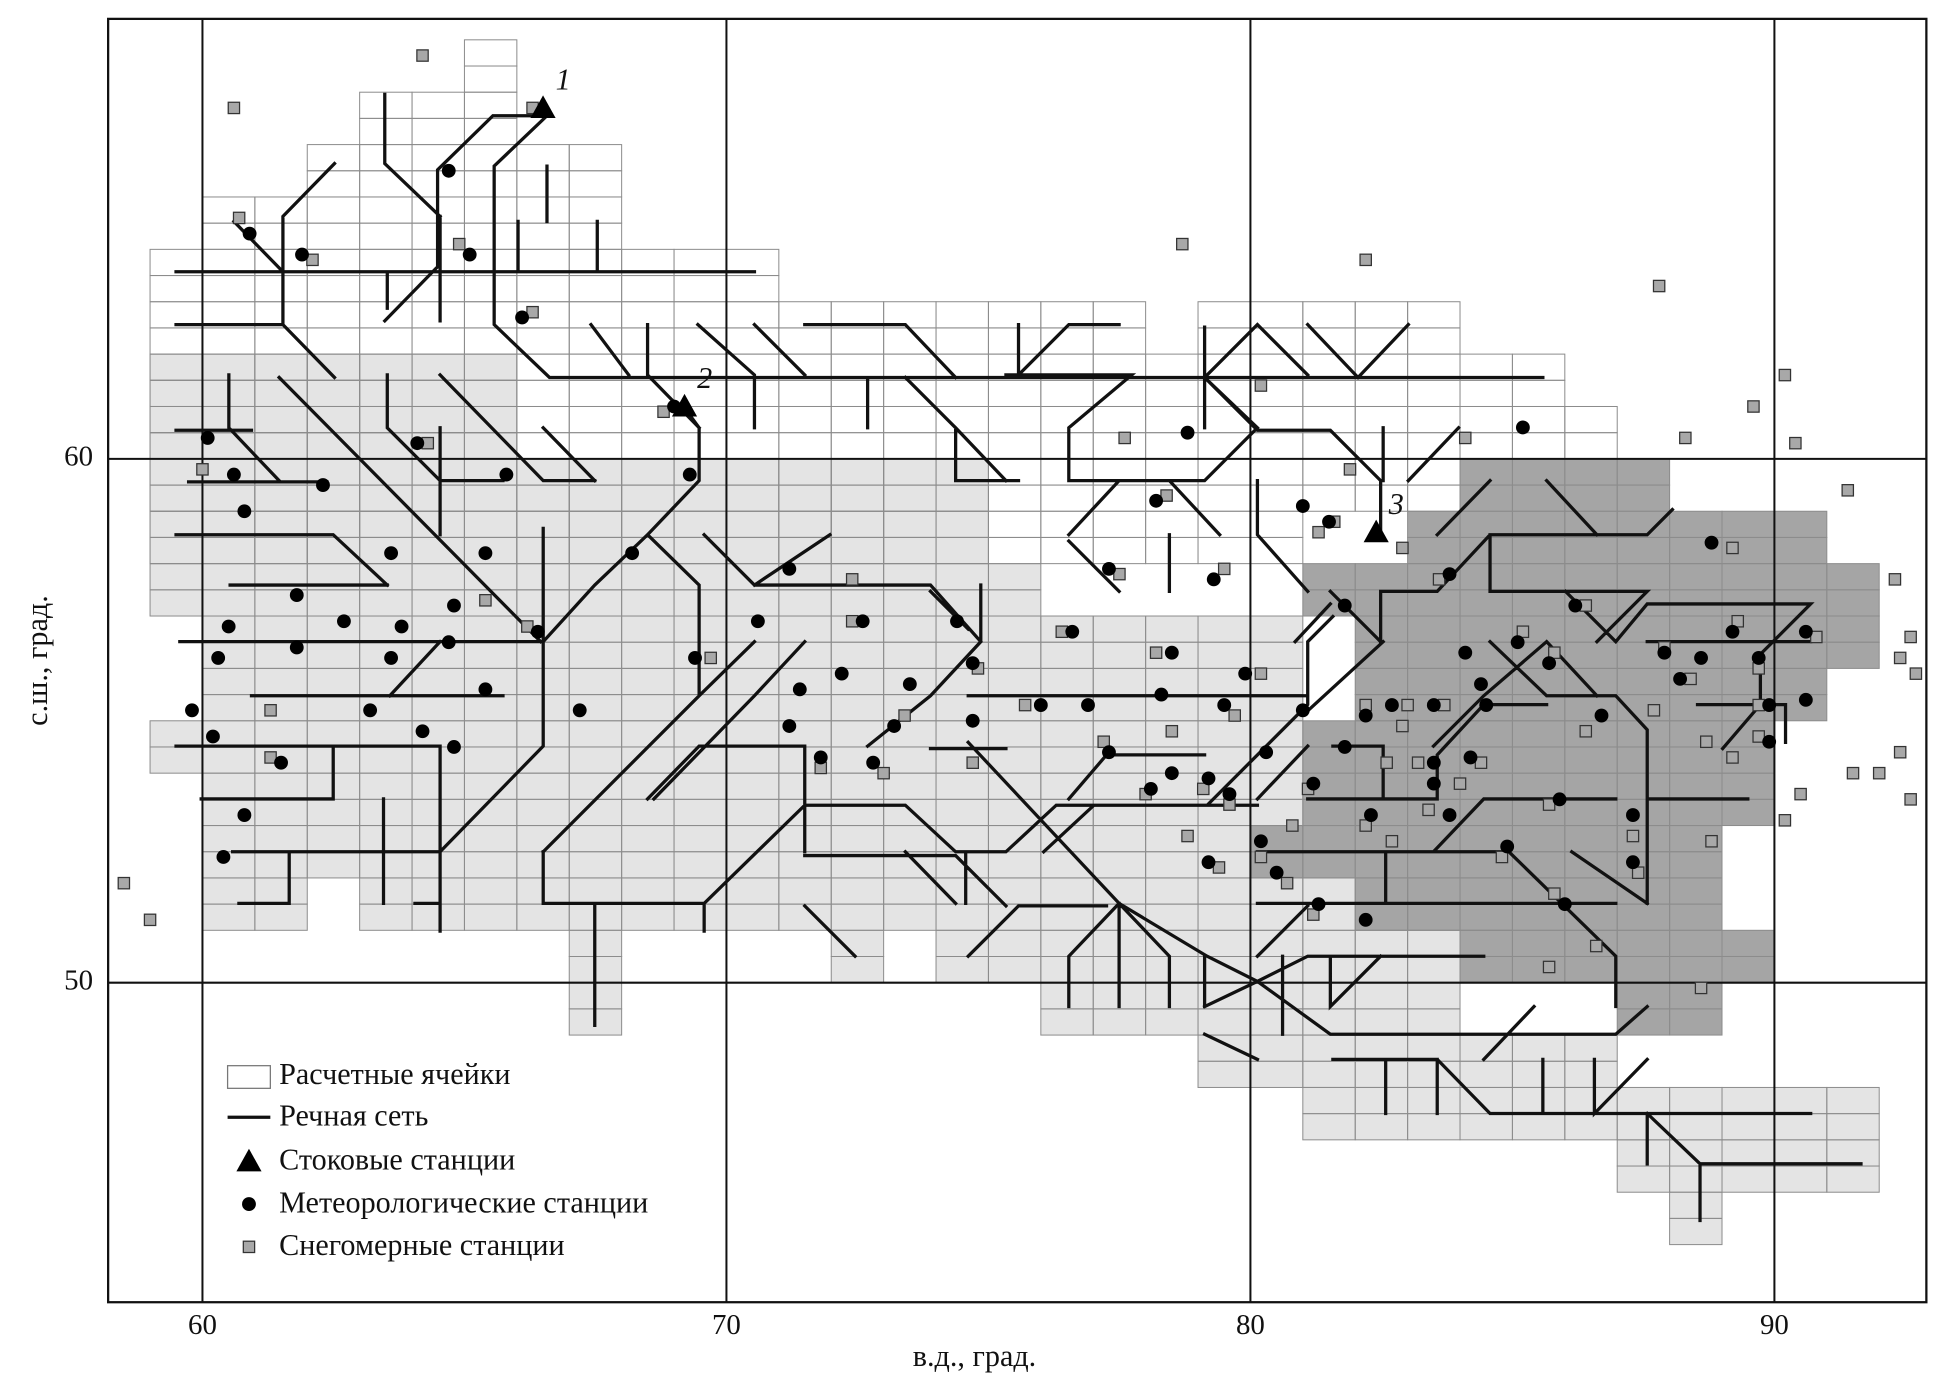 This screenshot has height=1384, width=1949. Describe the element at coordinates (1396, 504) in the screenshot. I see `station-label: 3` at that location.